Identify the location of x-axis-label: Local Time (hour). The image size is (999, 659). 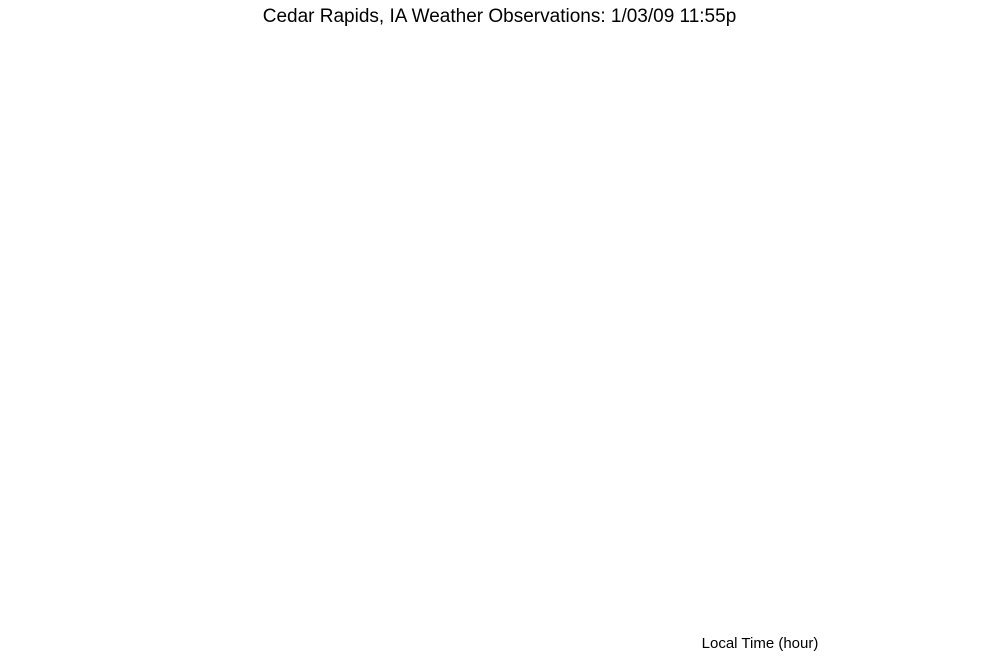
(760, 643).